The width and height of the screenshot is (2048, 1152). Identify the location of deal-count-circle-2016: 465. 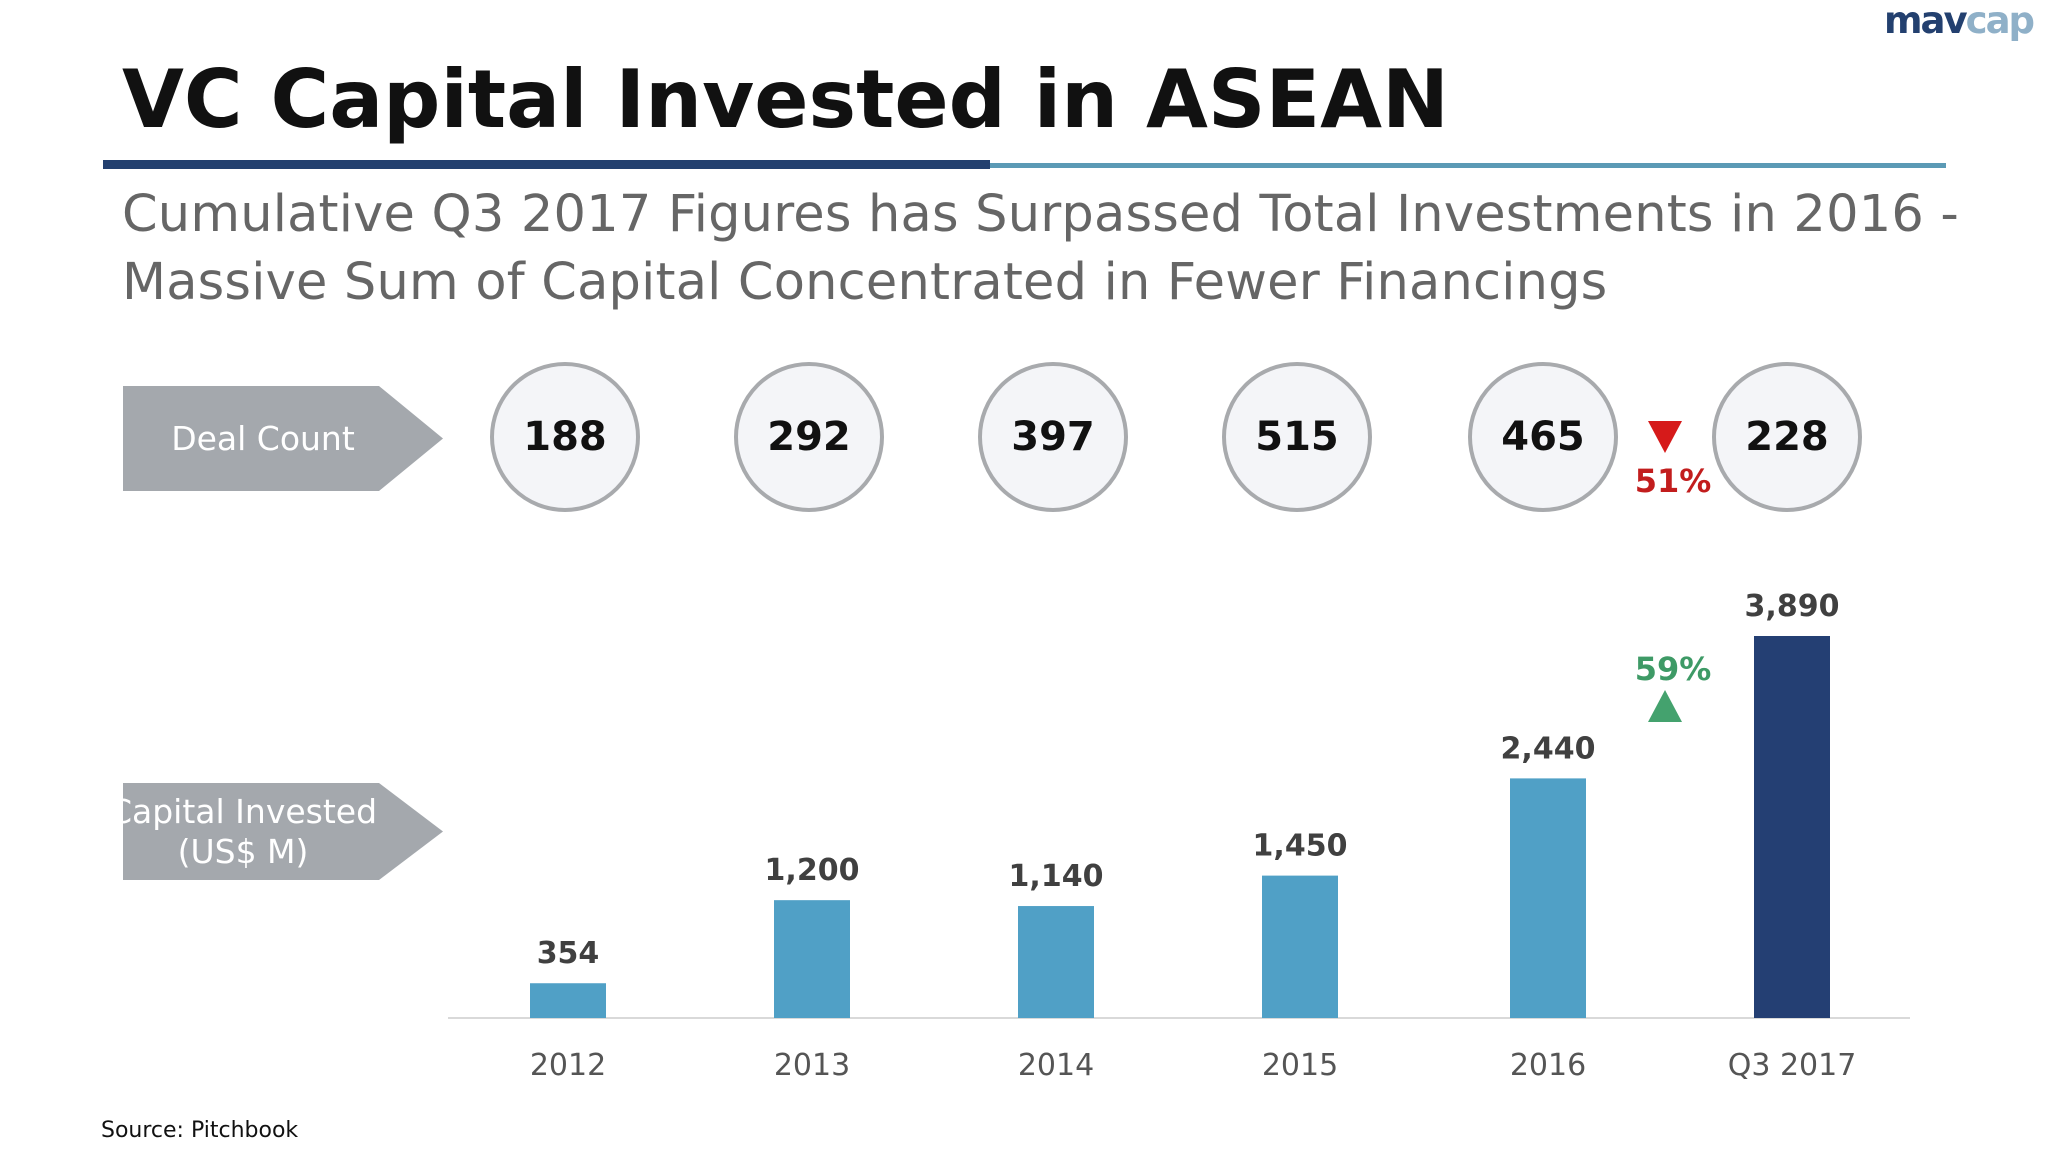
(1543, 437).